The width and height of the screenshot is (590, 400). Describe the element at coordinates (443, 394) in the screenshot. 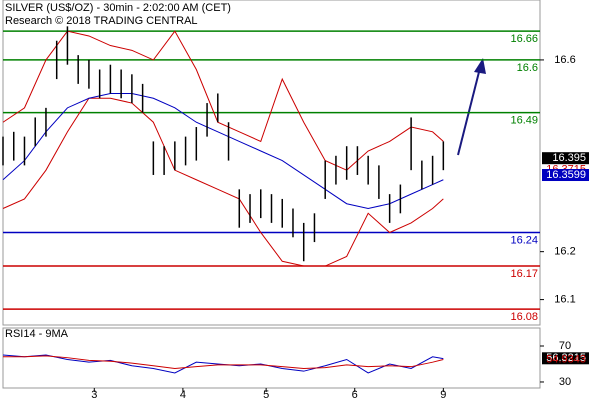

I see `x-tick-label: 9` at that location.